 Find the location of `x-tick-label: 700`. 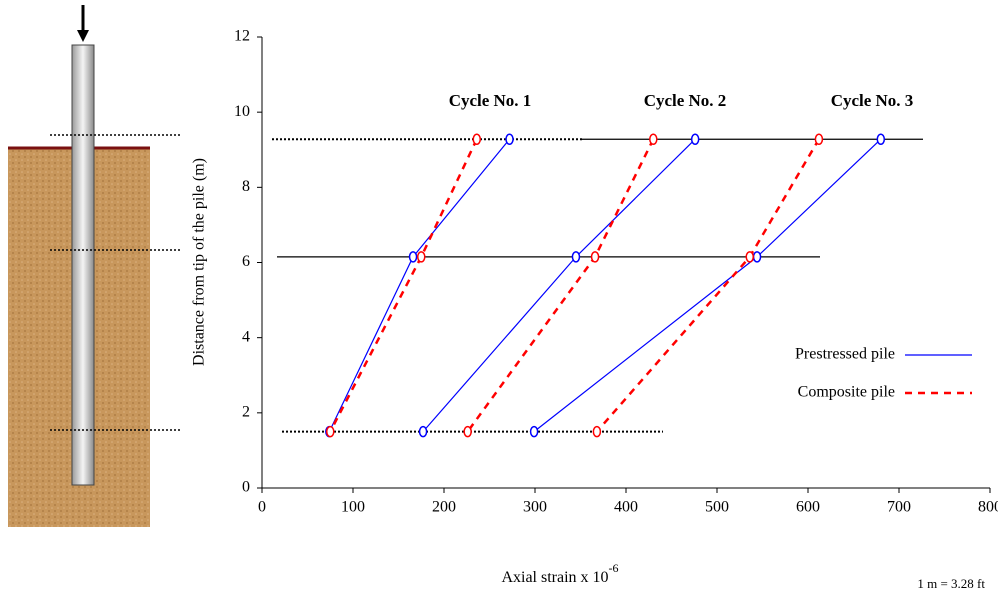

x-tick-label: 700 is located at coordinates (899, 507).